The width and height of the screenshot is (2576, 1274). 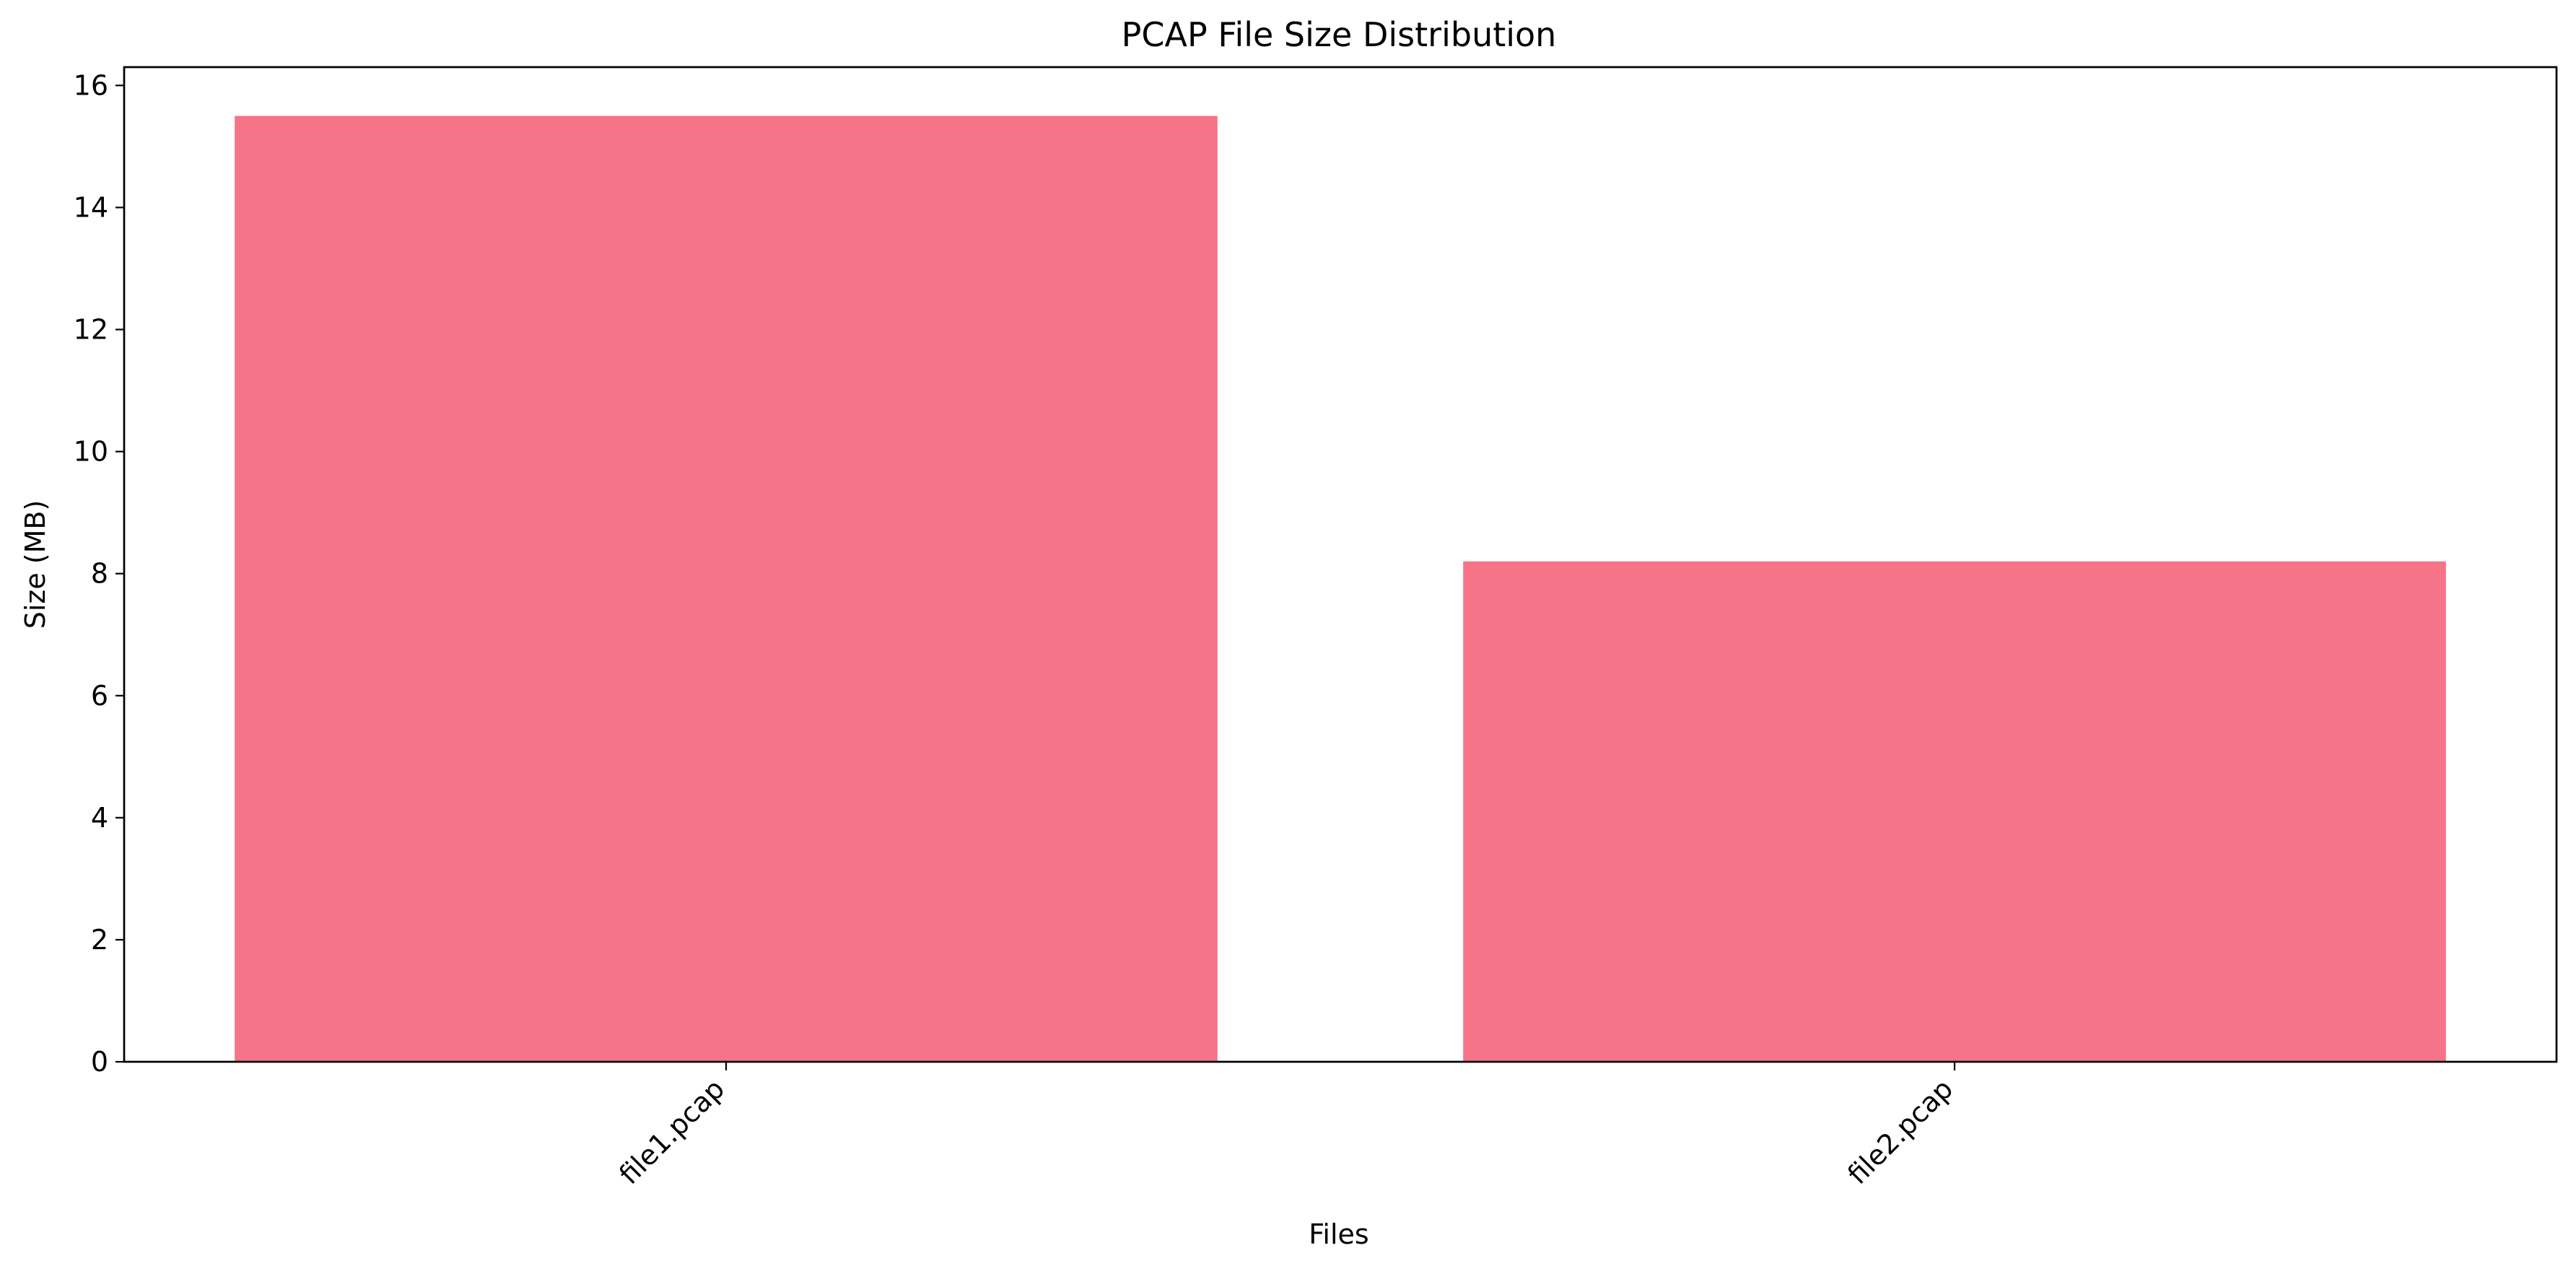 I want to click on y-tick-label: 4, so click(x=99, y=818).